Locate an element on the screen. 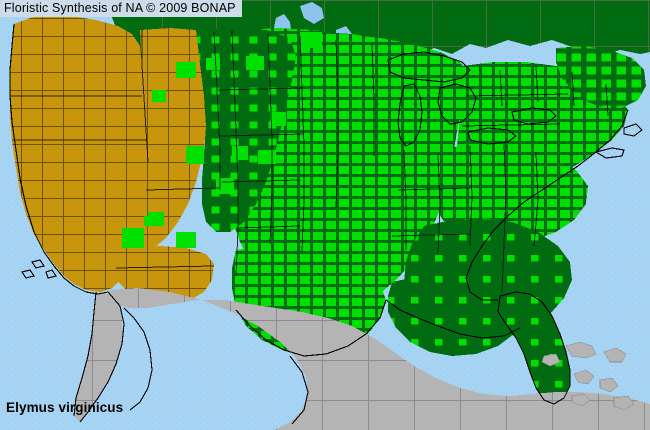 The width and height of the screenshot is (650, 430). region-mid-atlantic is located at coordinates (511, 193).